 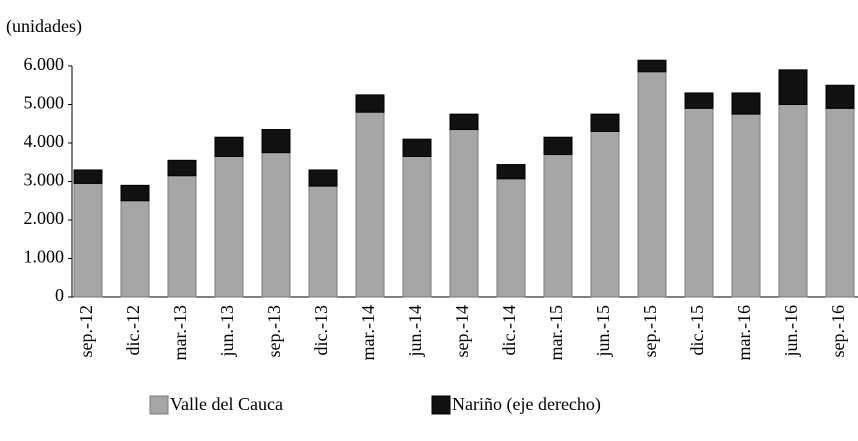 I want to click on legend-label: Valle del Cauca, so click(x=226, y=404).